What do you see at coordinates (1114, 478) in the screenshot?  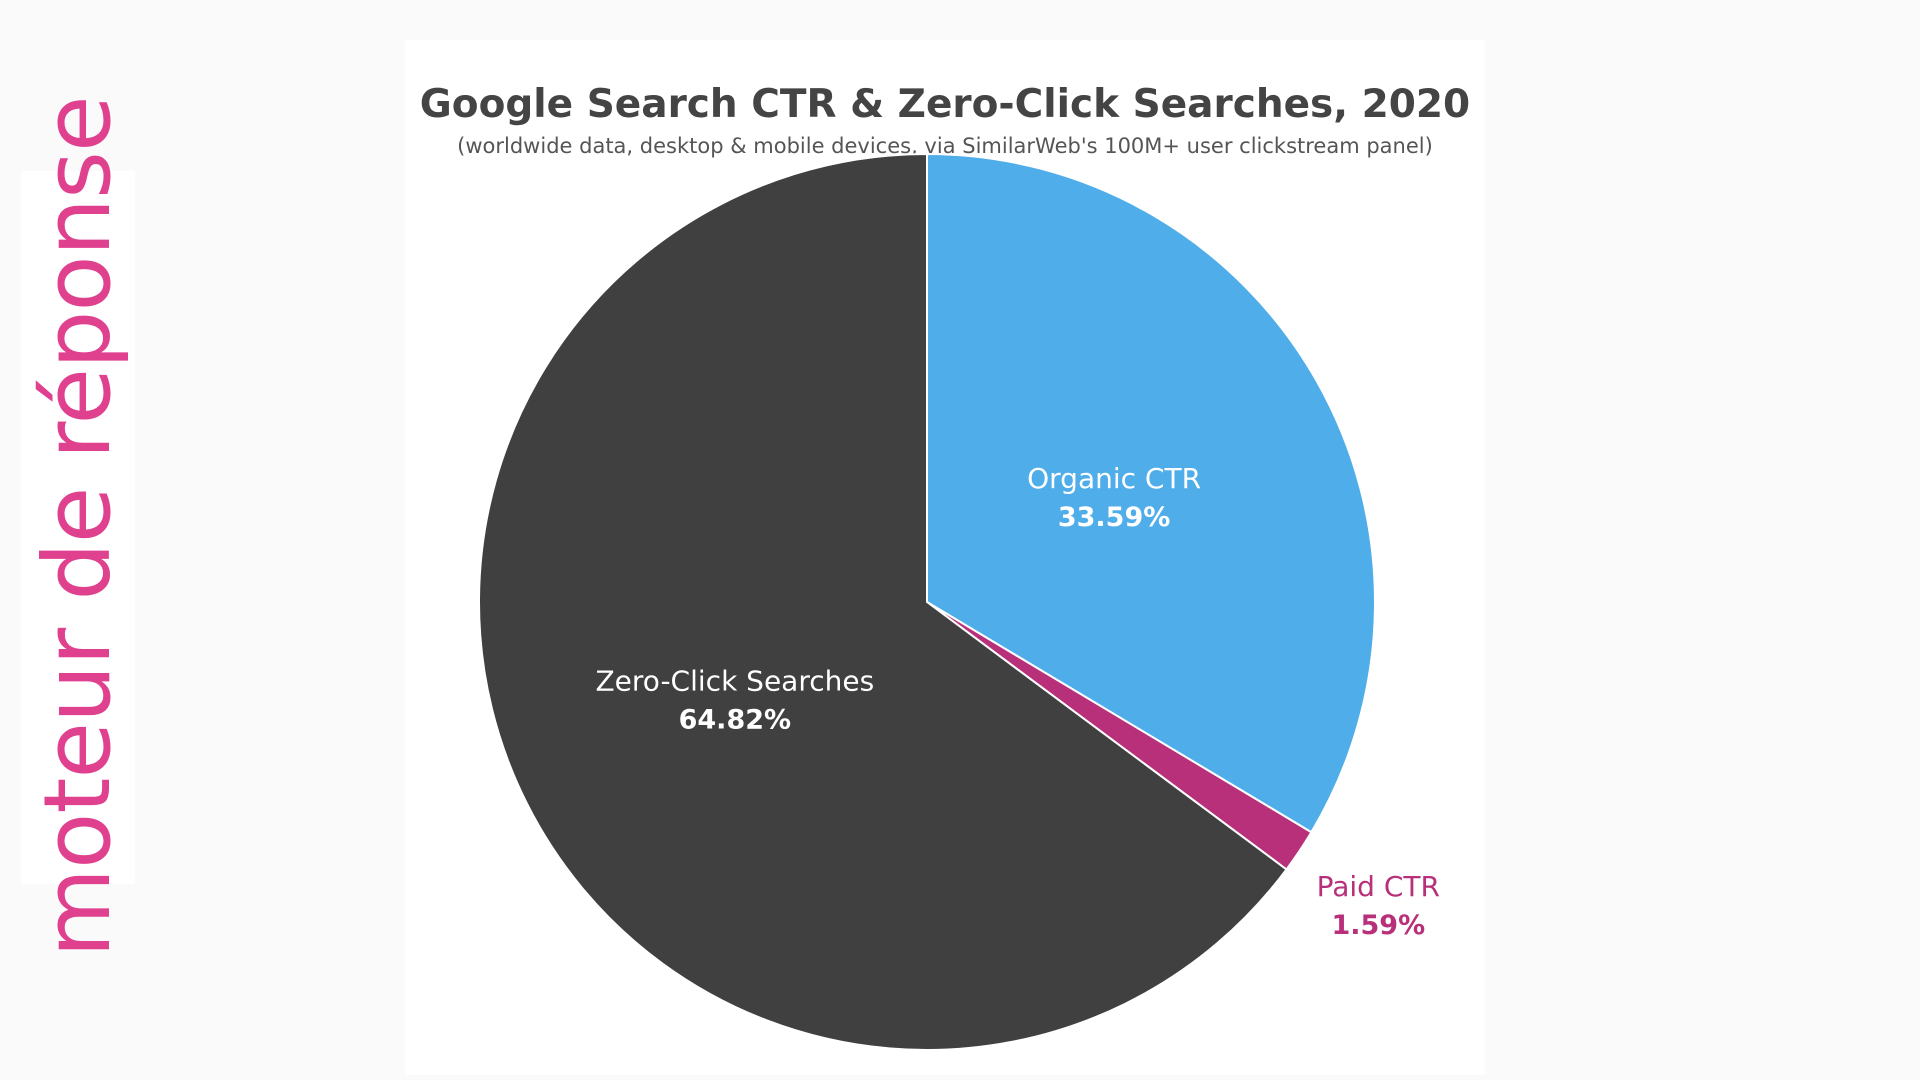 I see `slice-label-organic-ctr: Organic CTR` at bounding box center [1114, 478].